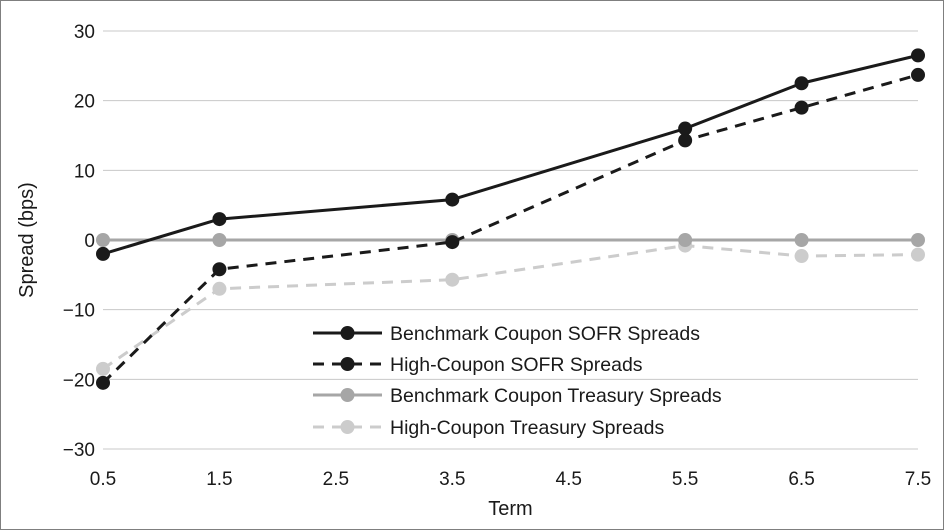 This screenshot has width=945, height=531. Describe the element at coordinates (79, 241) in the screenshot. I see `y-axis-ticks: 30 20 10 0 −10 −20 −30` at that location.